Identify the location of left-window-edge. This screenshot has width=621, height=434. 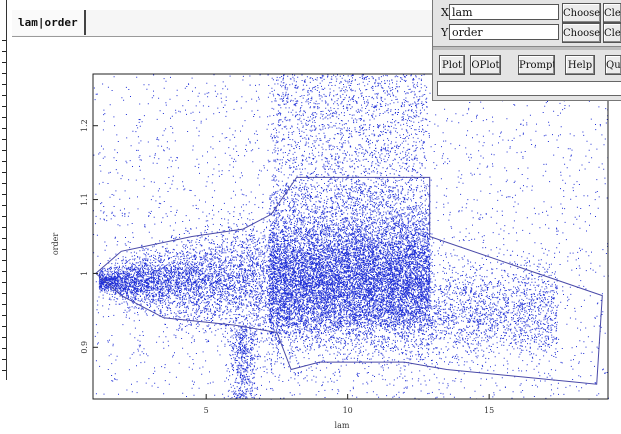
(5, 217).